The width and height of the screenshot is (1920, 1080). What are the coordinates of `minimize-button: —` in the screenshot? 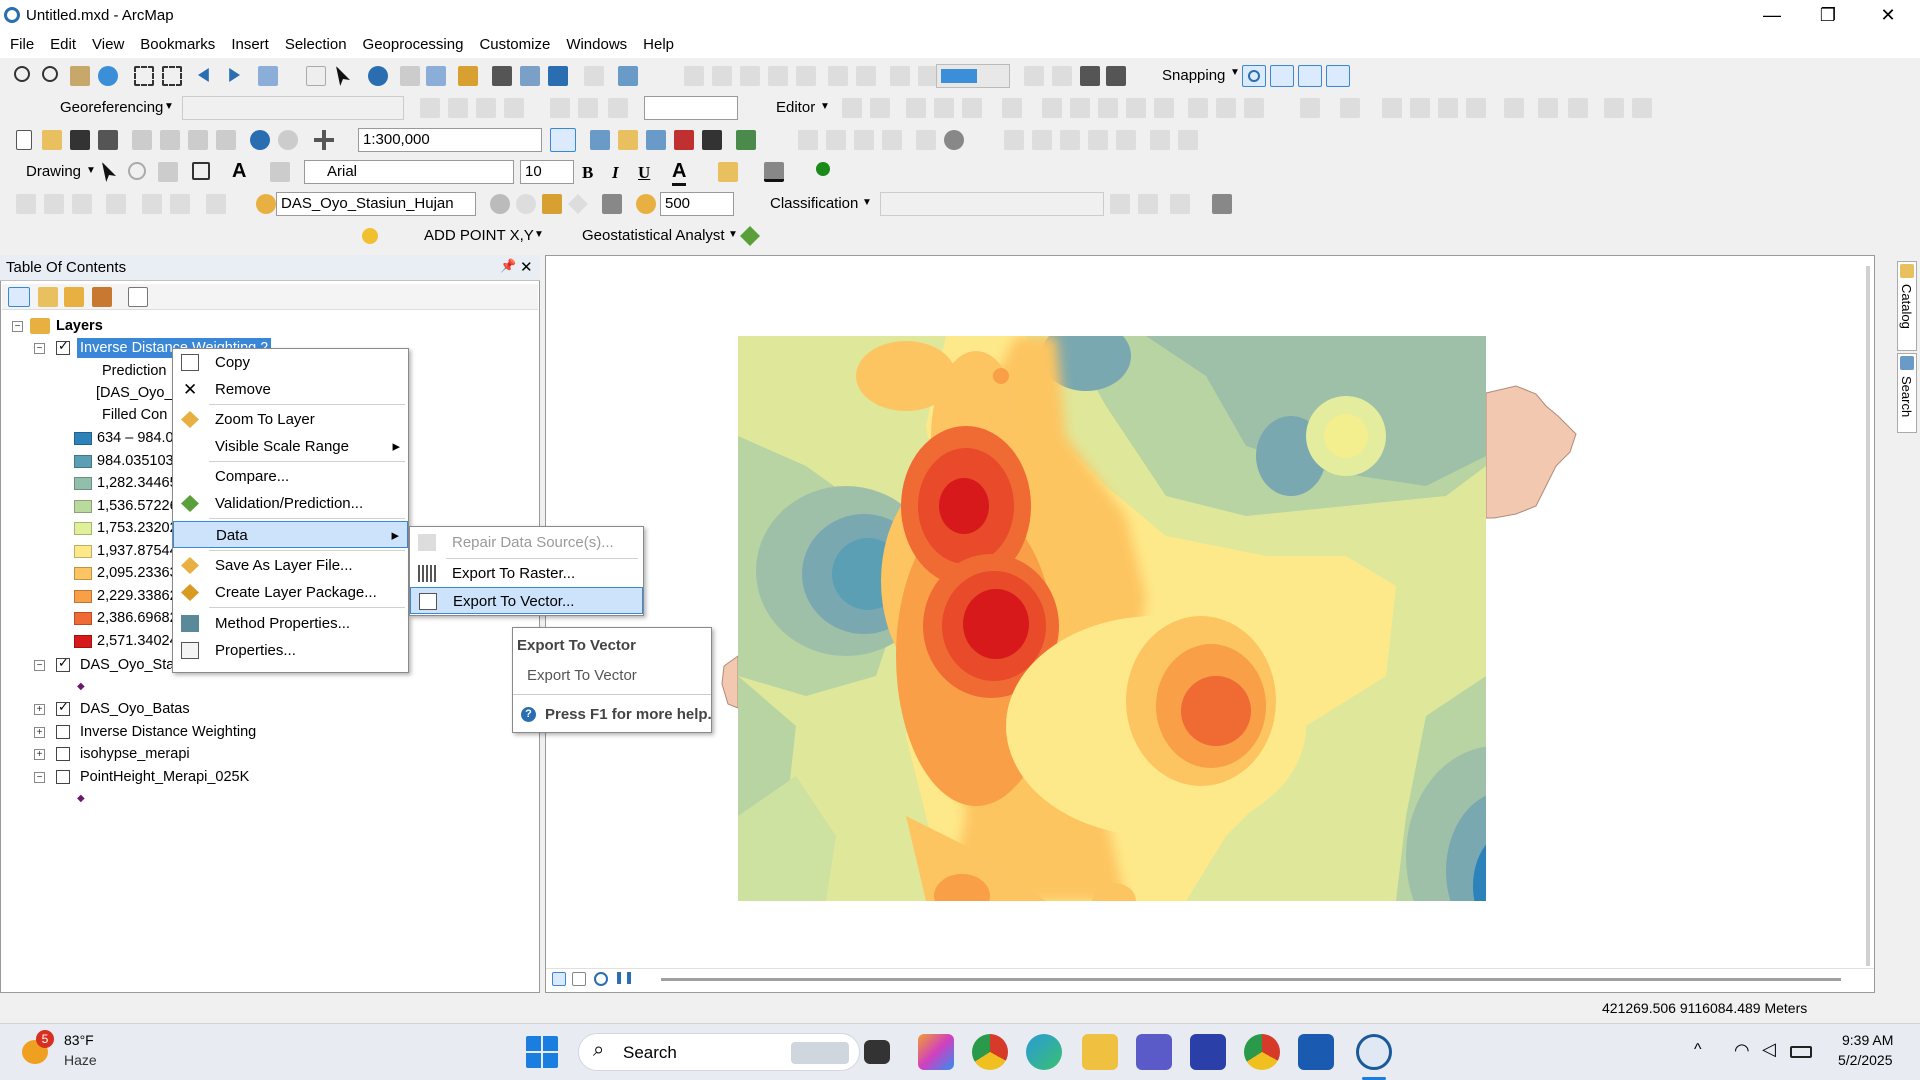 It's located at (1772, 14).